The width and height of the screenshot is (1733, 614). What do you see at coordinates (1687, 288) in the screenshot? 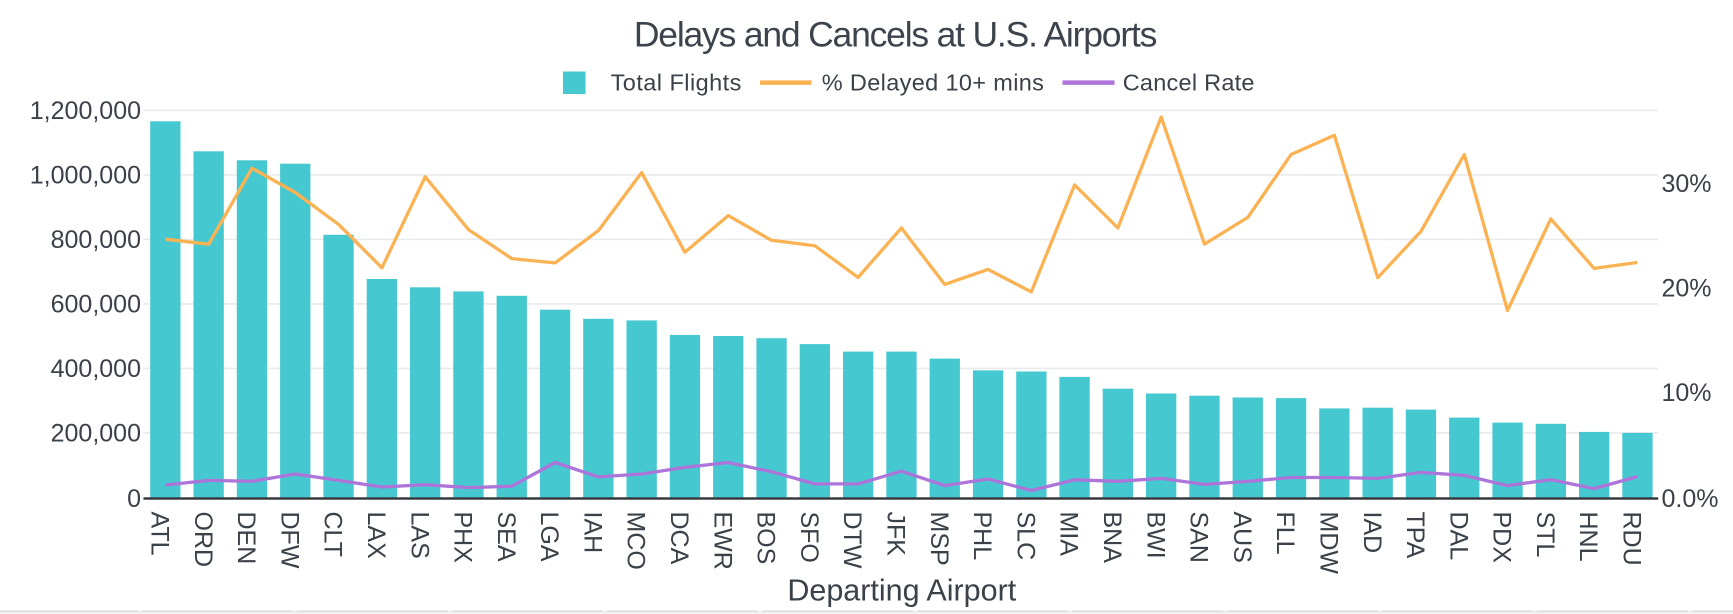
I see `svg-text: 20%` at bounding box center [1687, 288].